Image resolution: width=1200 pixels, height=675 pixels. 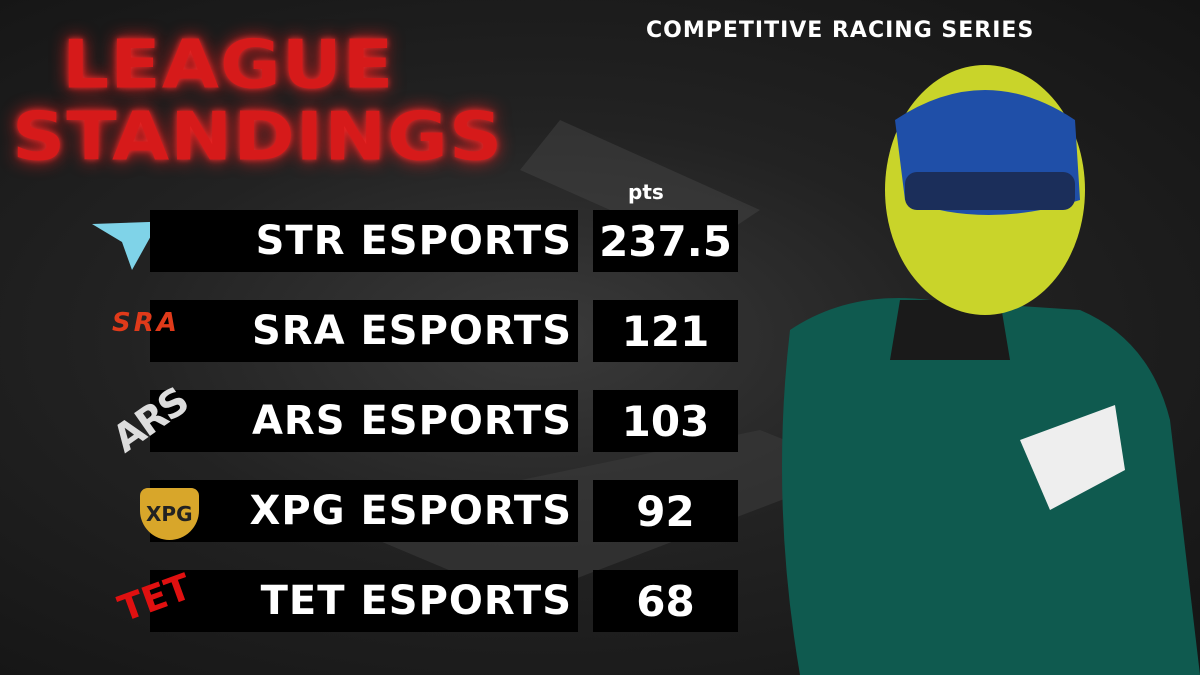 What do you see at coordinates (364, 241) in the screenshot?
I see `team-name: STR ESPORTS` at bounding box center [364, 241].